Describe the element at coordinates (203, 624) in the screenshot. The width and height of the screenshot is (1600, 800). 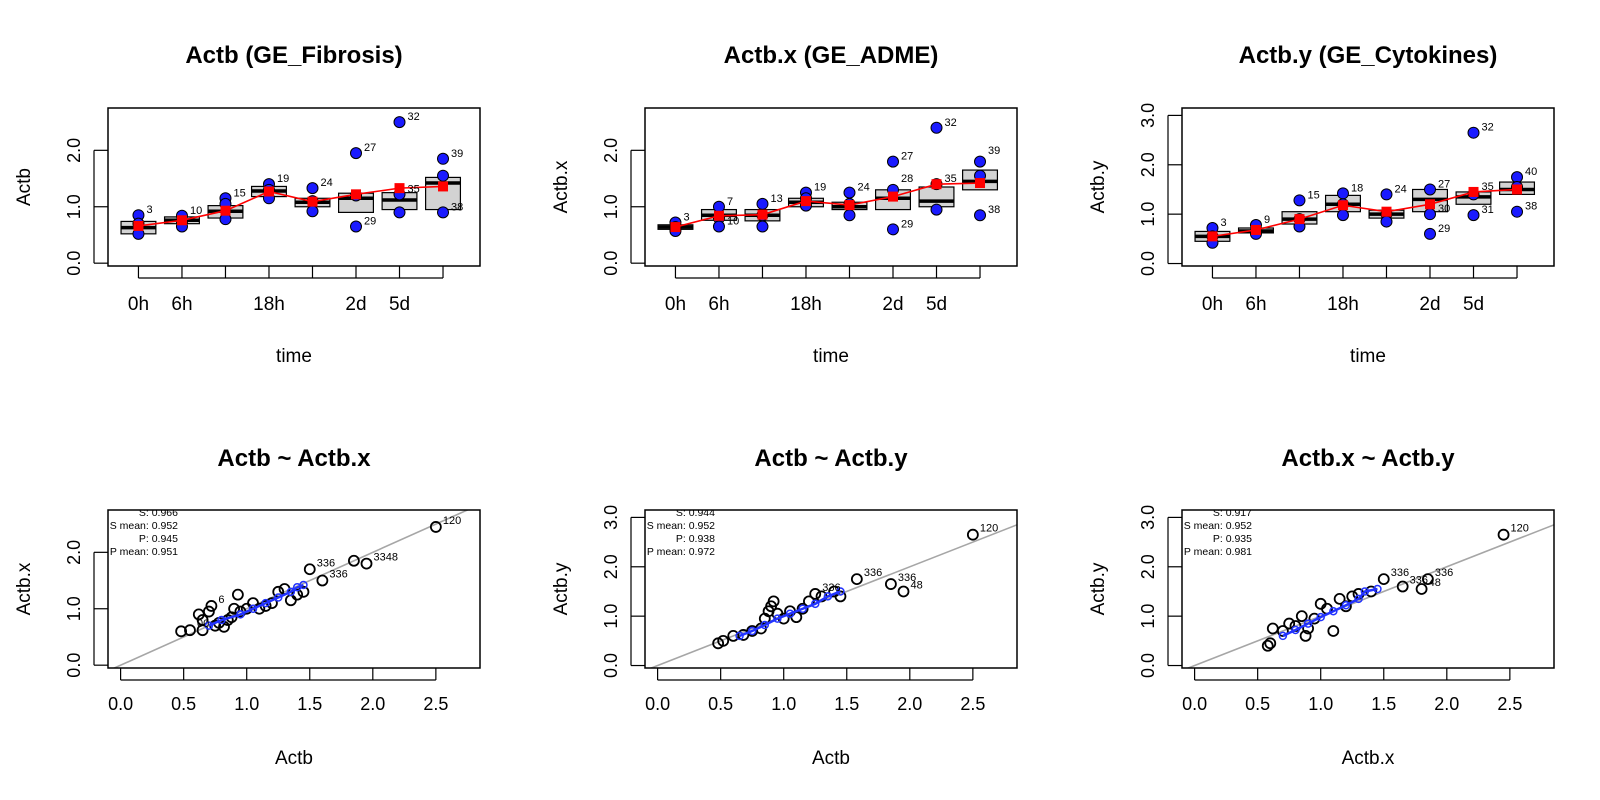
I see `point-label: 00` at that location.